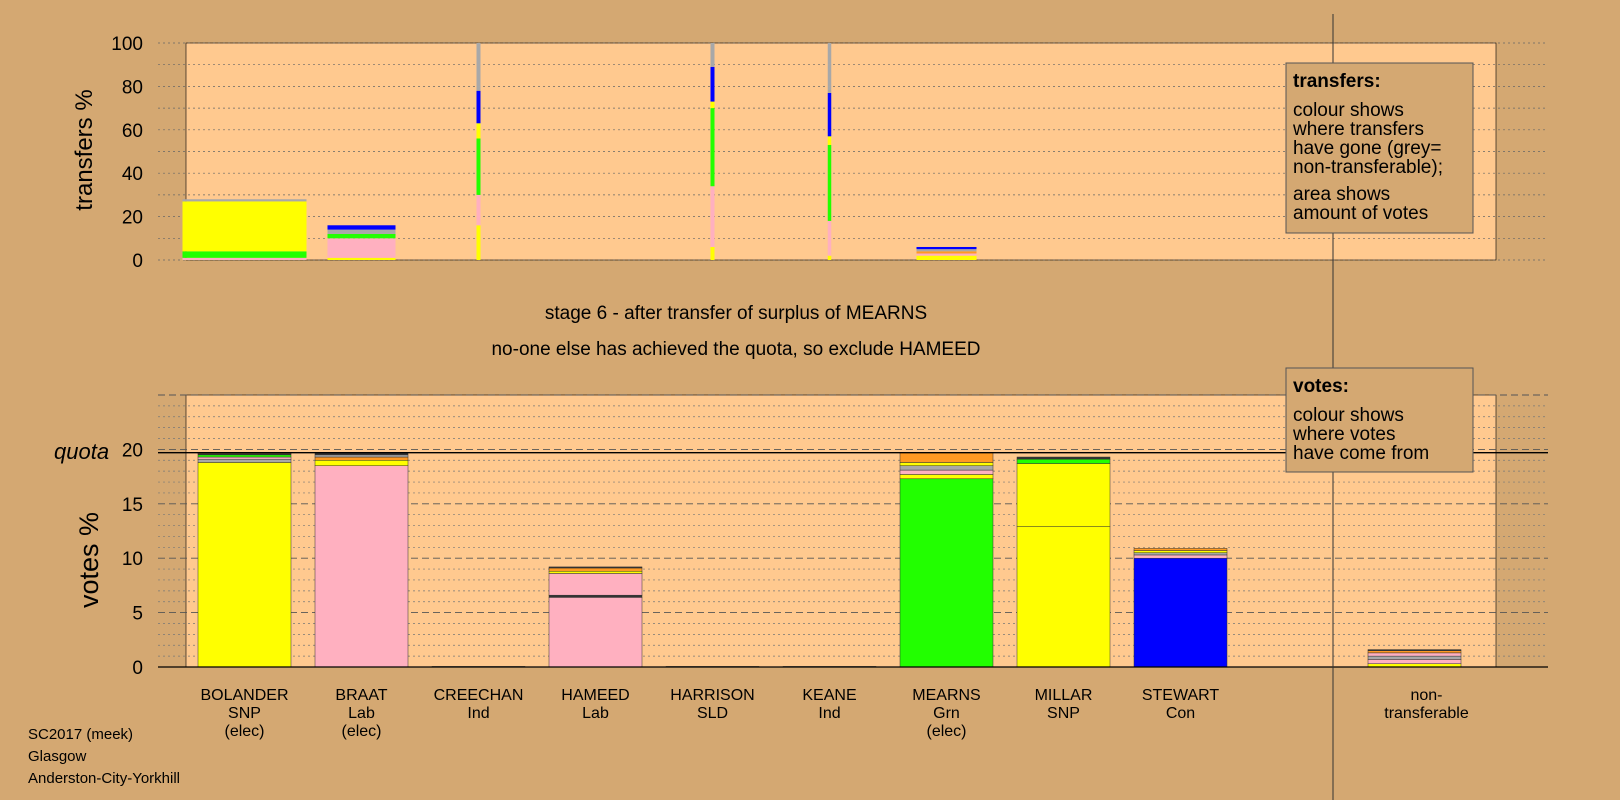  I want to click on candidate-label: HAMEED, so click(595, 695).